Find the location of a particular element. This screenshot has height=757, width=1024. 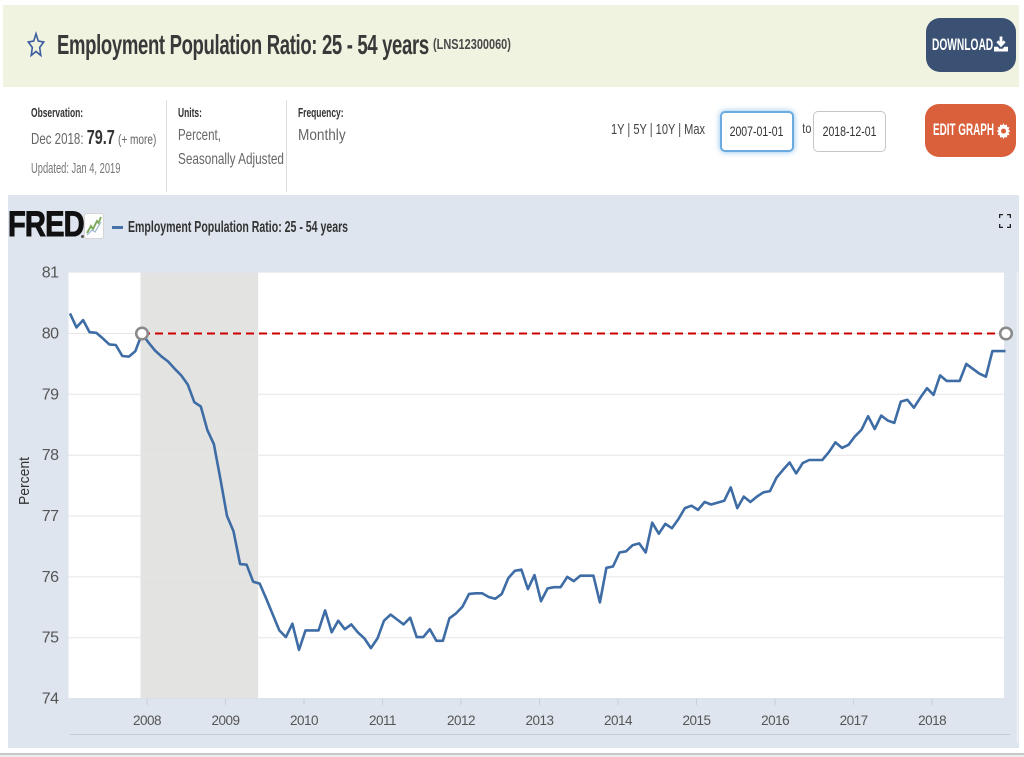

svg-text: 2008 is located at coordinates (147, 720).